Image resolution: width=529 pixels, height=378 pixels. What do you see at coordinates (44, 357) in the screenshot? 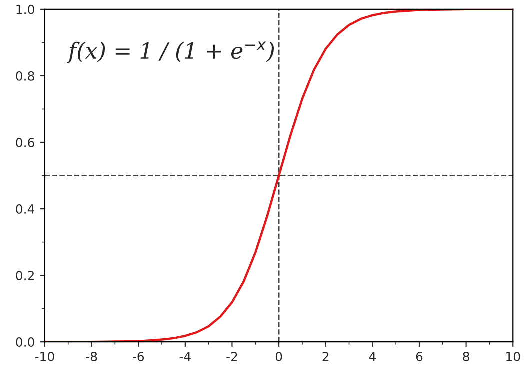
I see `x-tick-label: -10` at bounding box center [44, 357].